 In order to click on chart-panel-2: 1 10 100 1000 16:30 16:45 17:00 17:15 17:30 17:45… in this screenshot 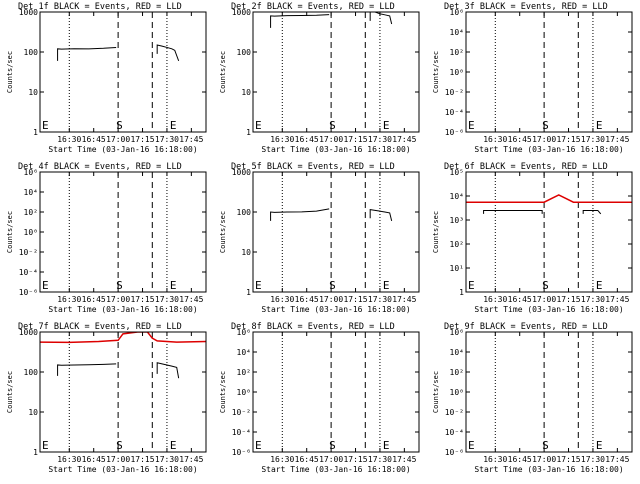, I will do `click(319, 78)`.